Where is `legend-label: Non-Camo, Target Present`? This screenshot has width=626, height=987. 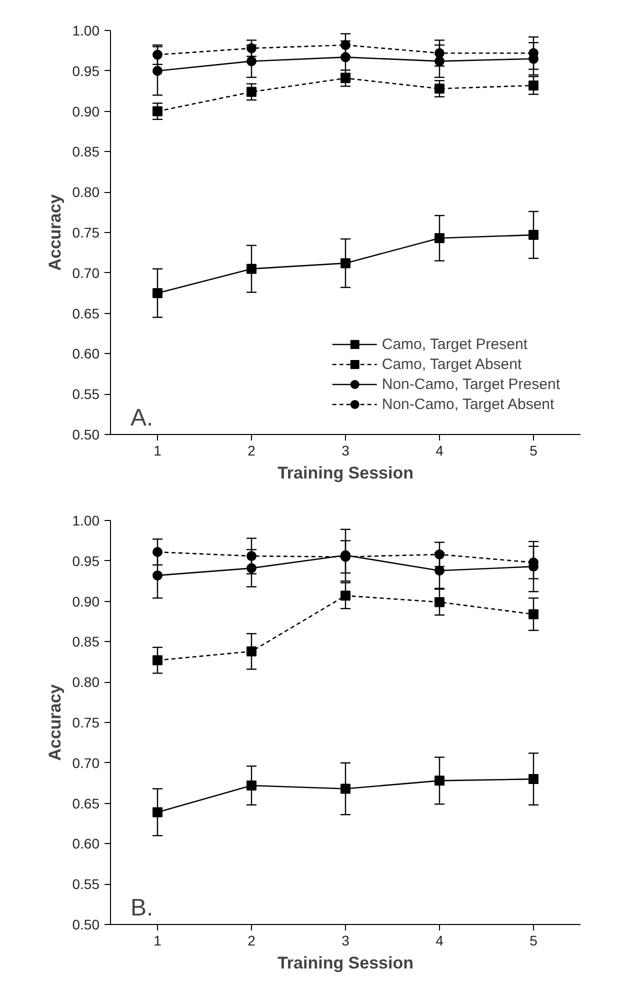
legend-label: Non-Camo, Target Present is located at coordinates (471, 384).